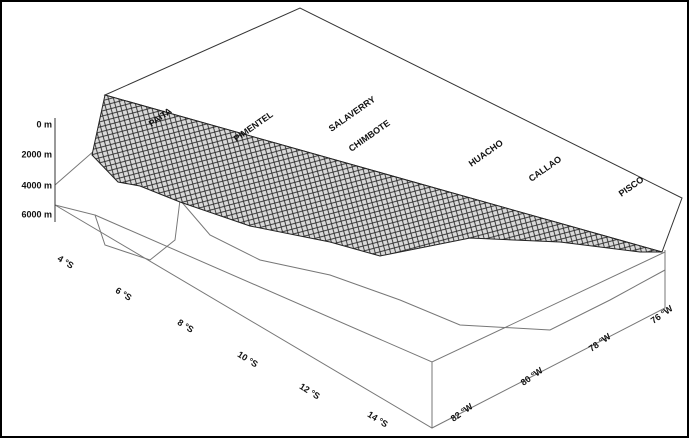 The height and width of the screenshot is (438, 689). What do you see at coordinates (36, 185) in the screenshot?
I see `depth-label: 4000 m` at bounding box center [36, 185].